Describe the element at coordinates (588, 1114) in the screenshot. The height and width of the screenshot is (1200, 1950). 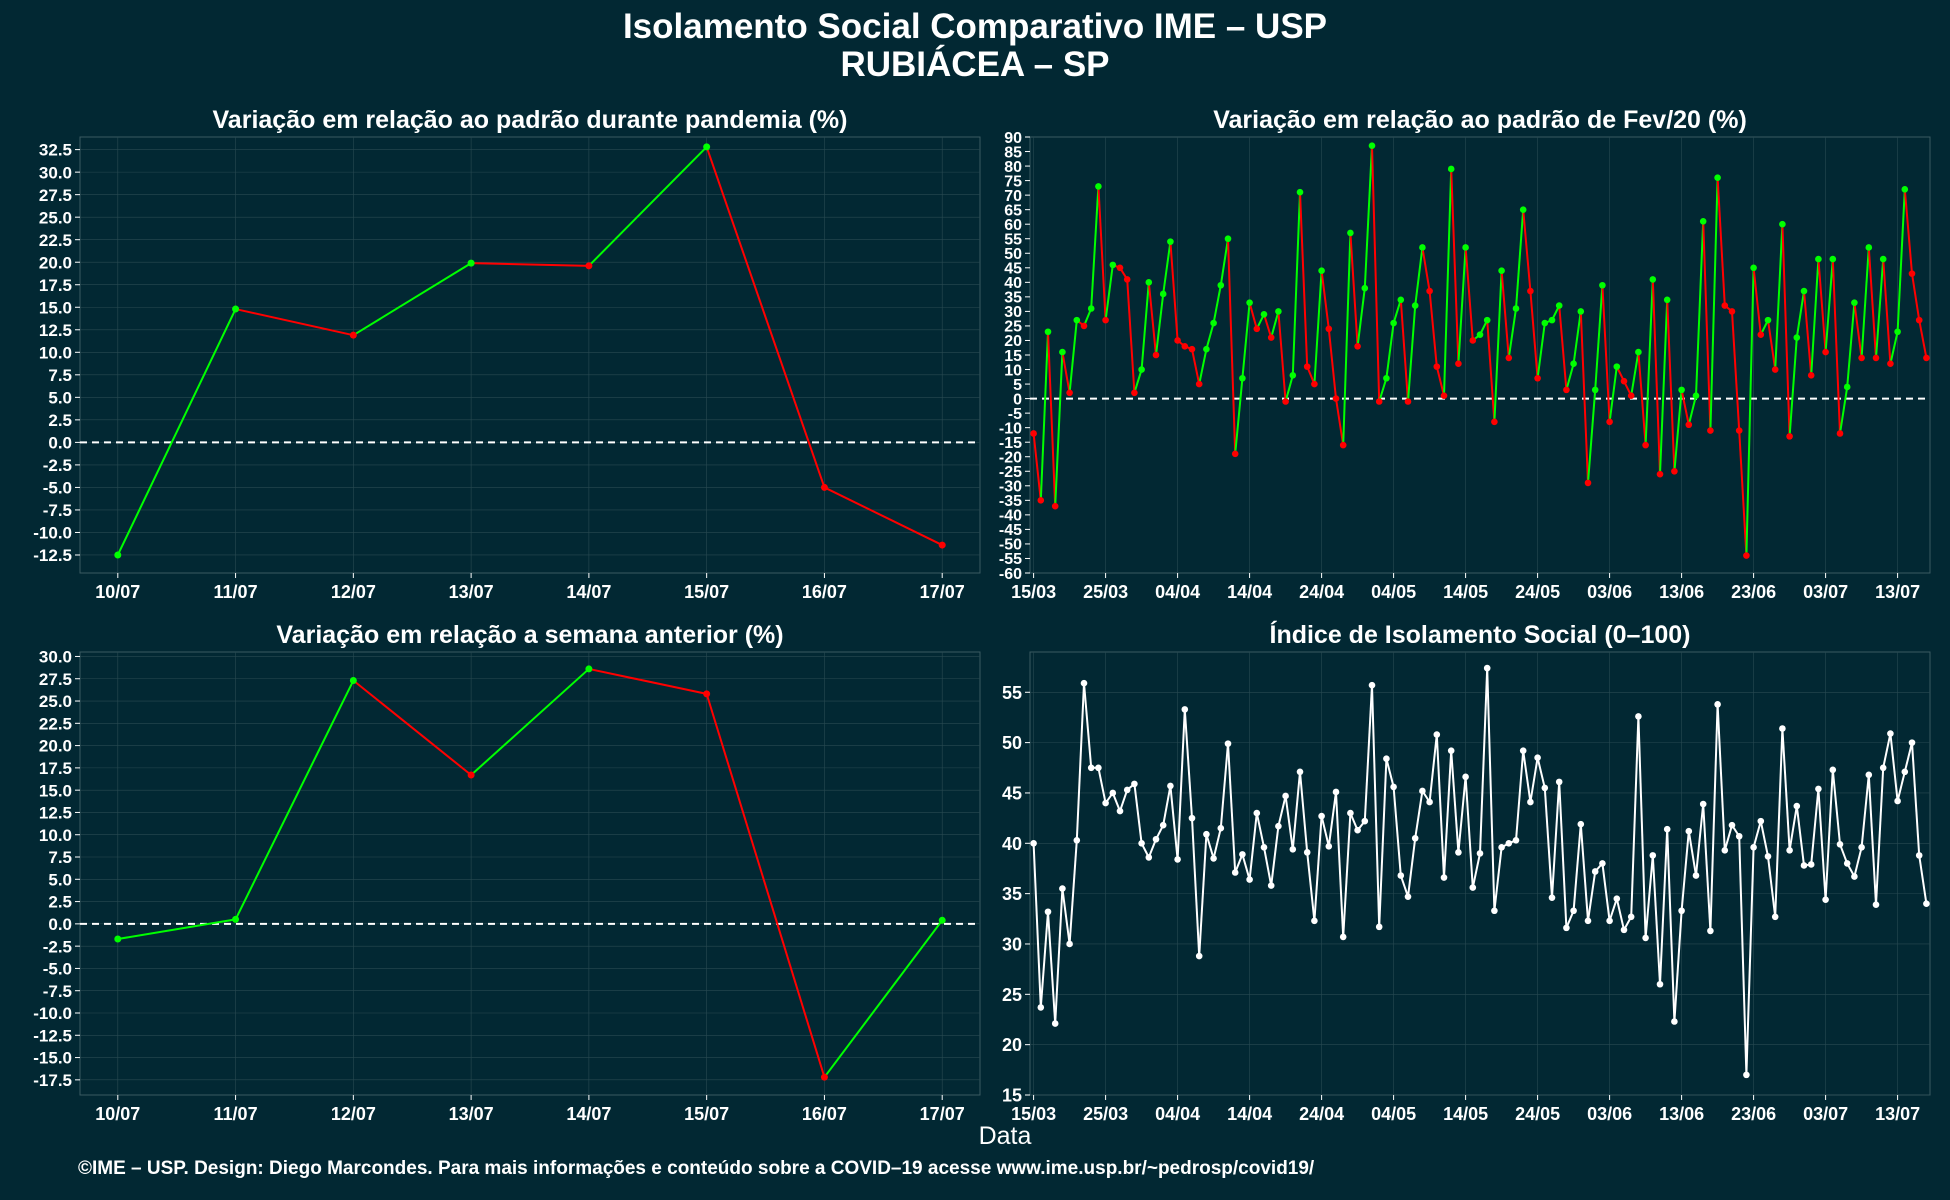
I see `x-tick-label: 14/07` at that location.